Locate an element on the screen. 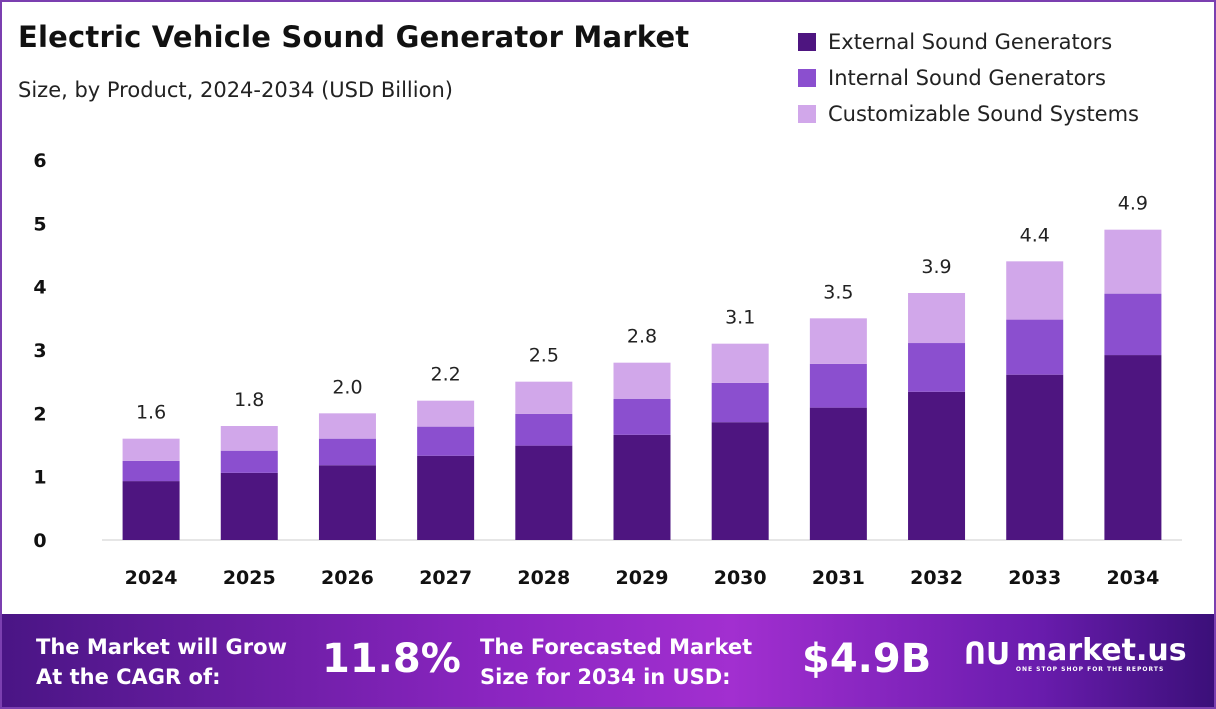 The height and width of the screenshot is (709, 1216). y-tick-label: 5 is located at coordinates (39, 224).